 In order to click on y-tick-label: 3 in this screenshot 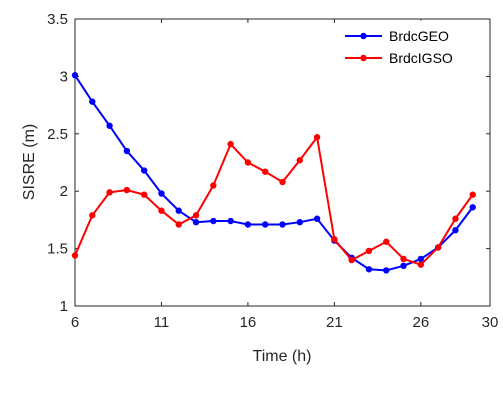, I will do `click(64, 76)`.